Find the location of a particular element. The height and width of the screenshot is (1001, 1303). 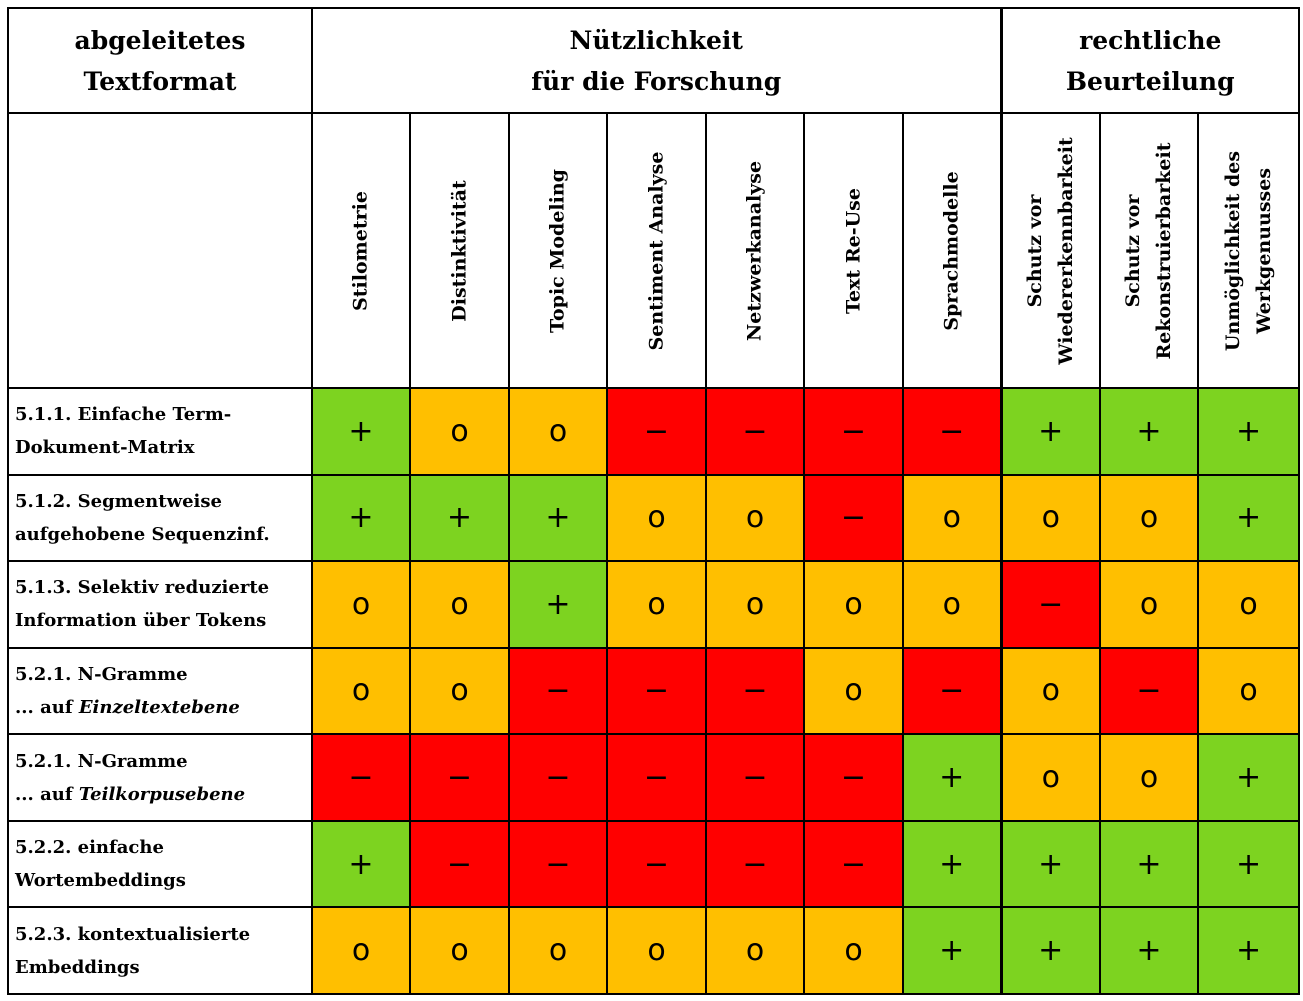

col-schutz-wiedererkennbarkeit: Schutz vor Wiedererkennbarkeit is located at coordinates (1050, 250).